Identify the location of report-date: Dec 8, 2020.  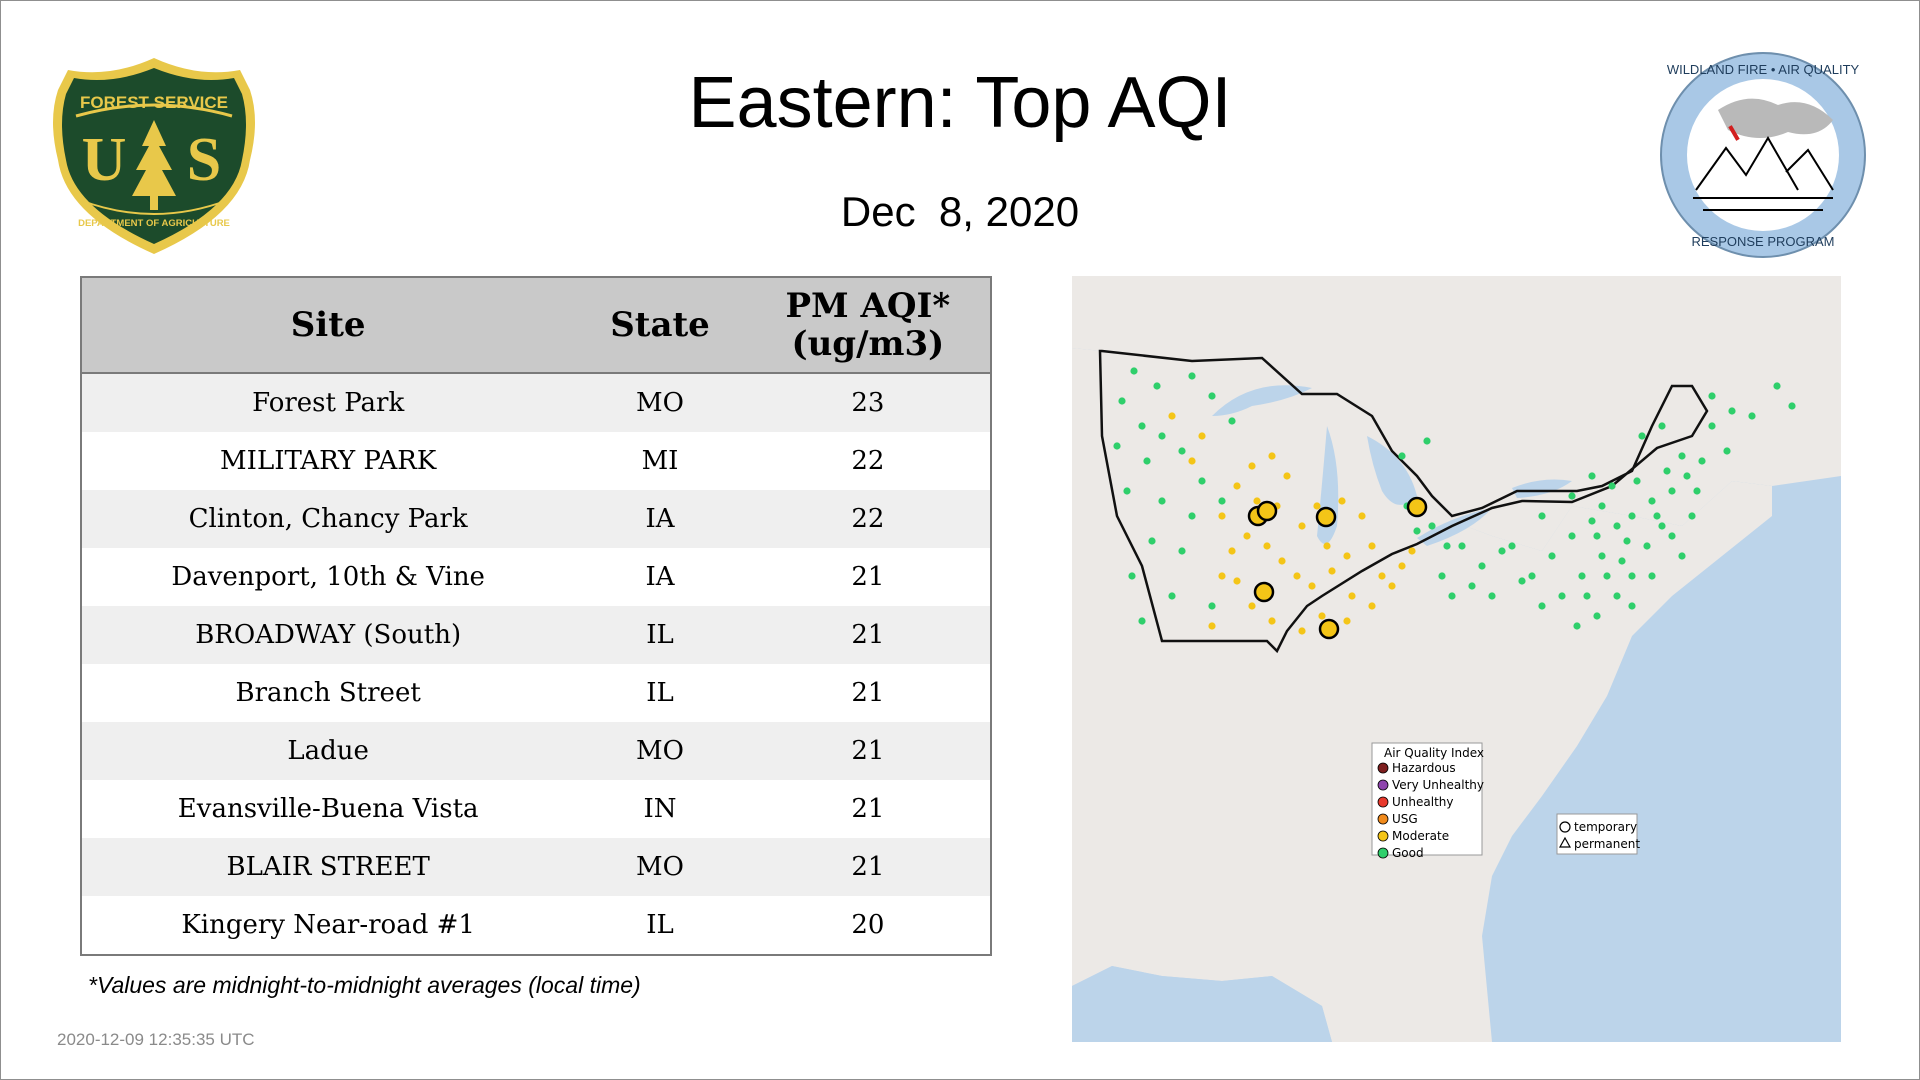
(960, 211).